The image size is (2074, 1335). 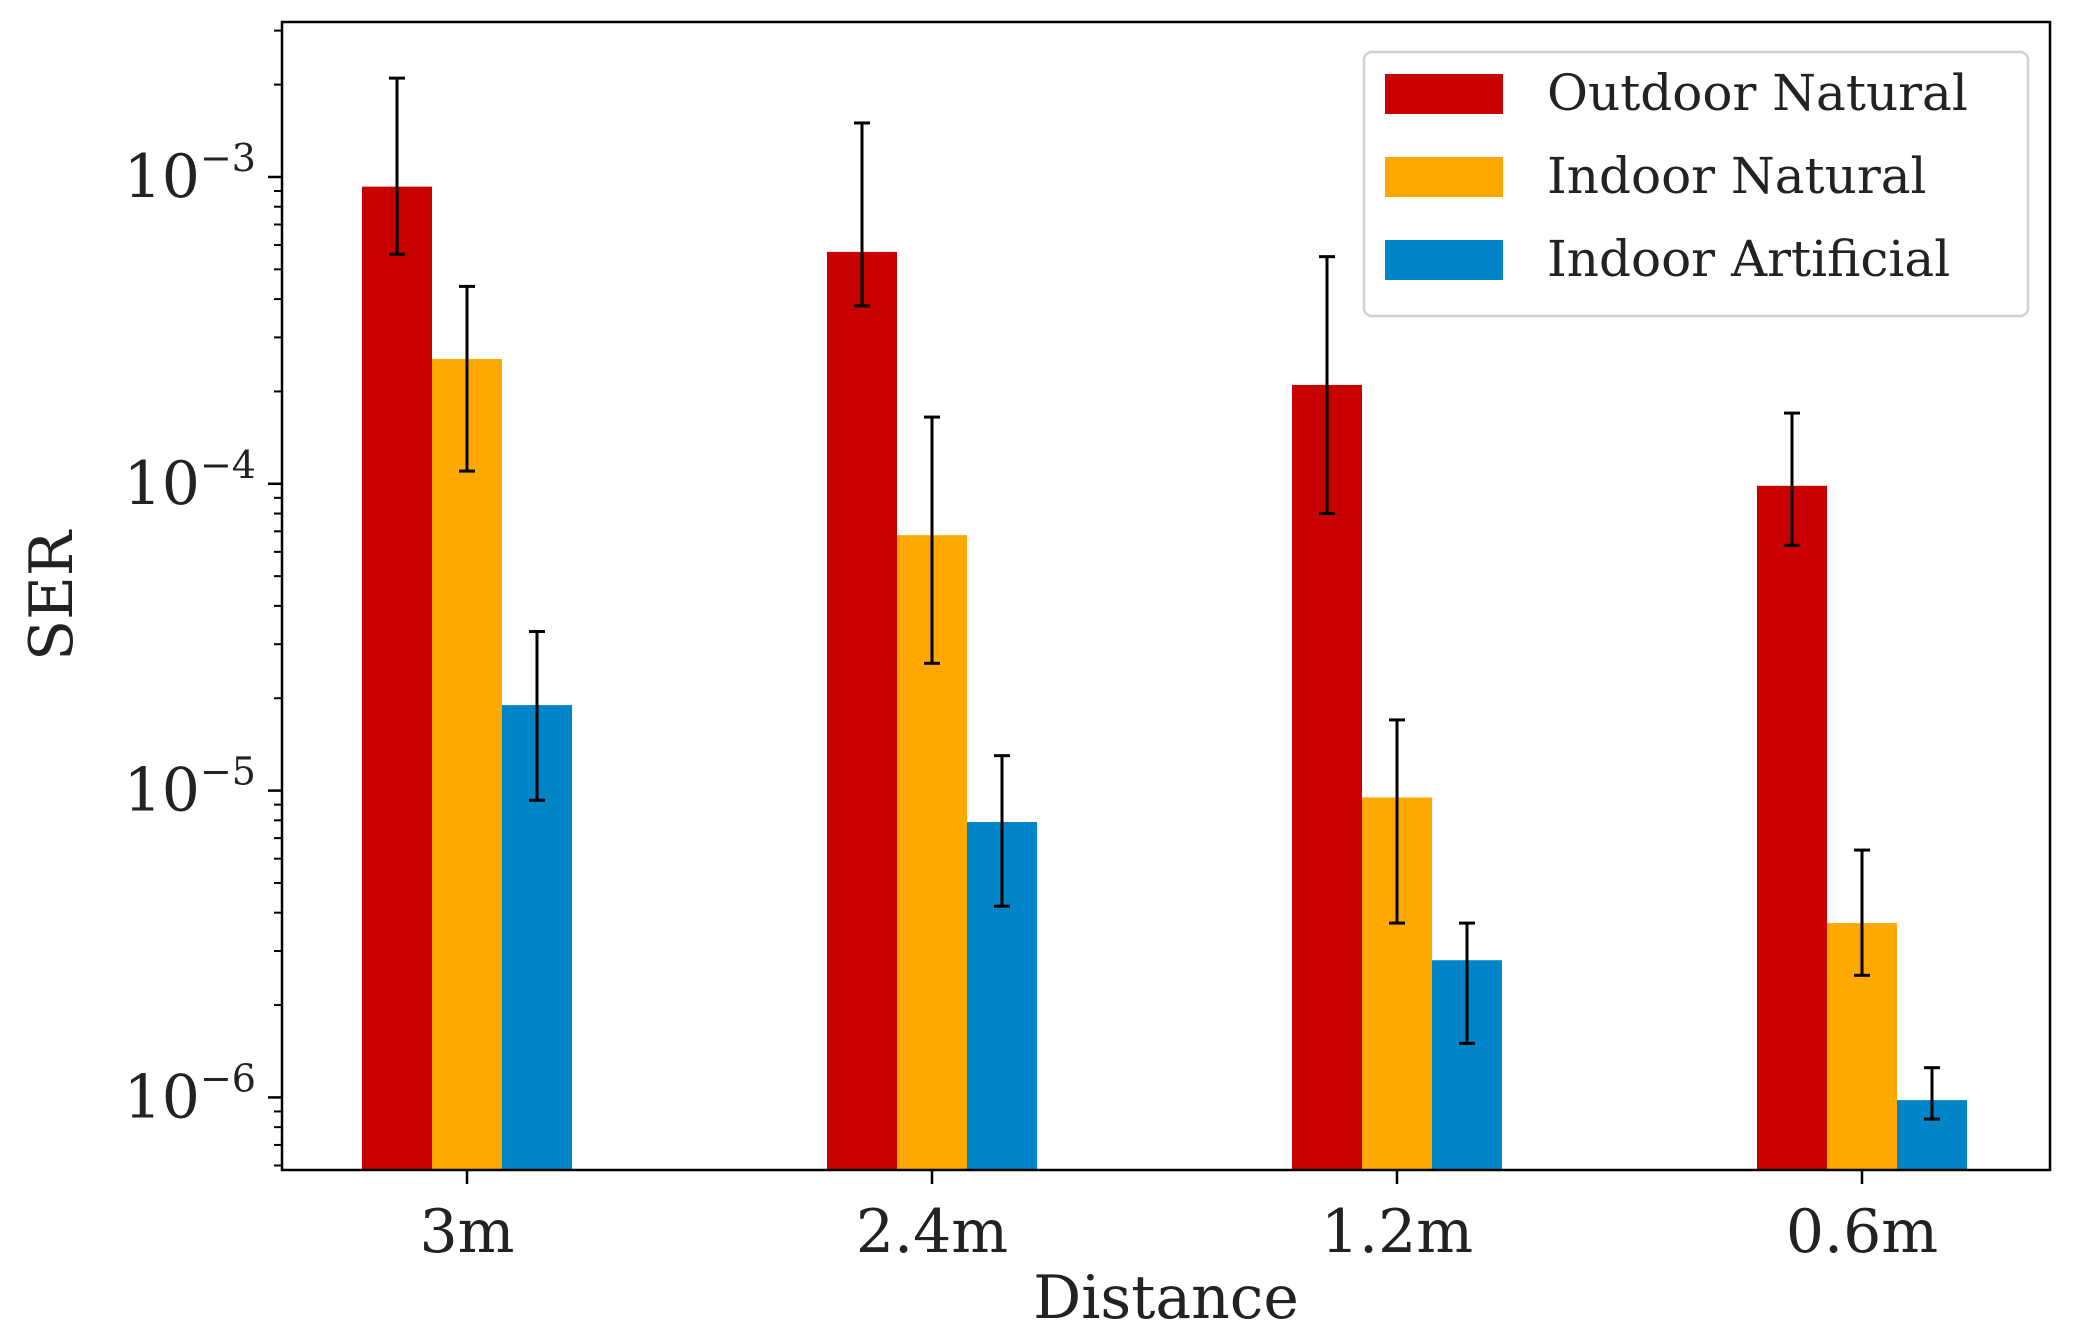 I want to click on y-axis: 10⁻³ 10⁻⁴ 10⁻⁵ 10⁻⁶, so click(x=203, y=598).